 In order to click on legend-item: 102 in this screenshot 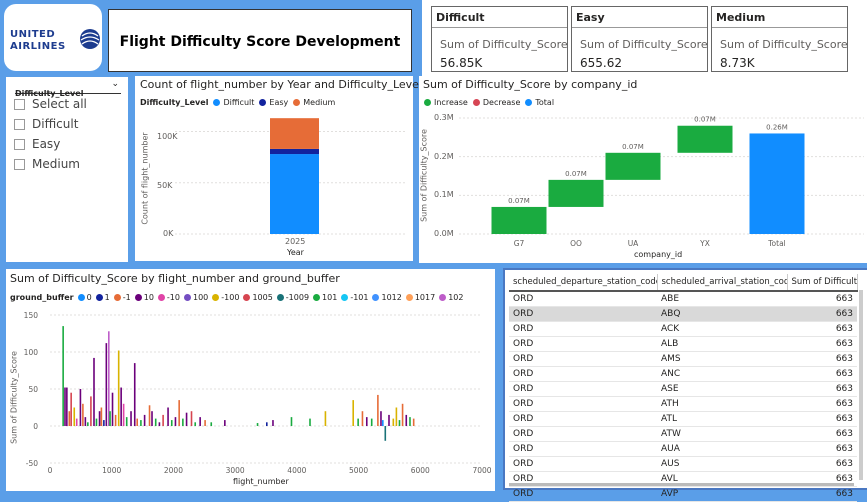, I will do `click(456, 297)`.